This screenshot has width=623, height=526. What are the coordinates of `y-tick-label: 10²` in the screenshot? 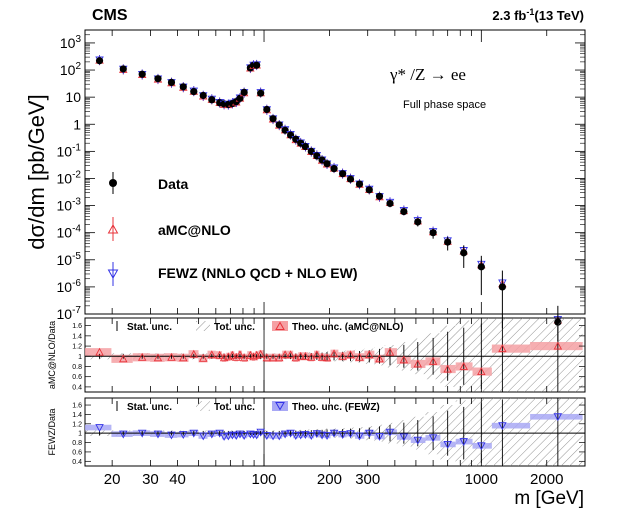 It's located at (71, 69).